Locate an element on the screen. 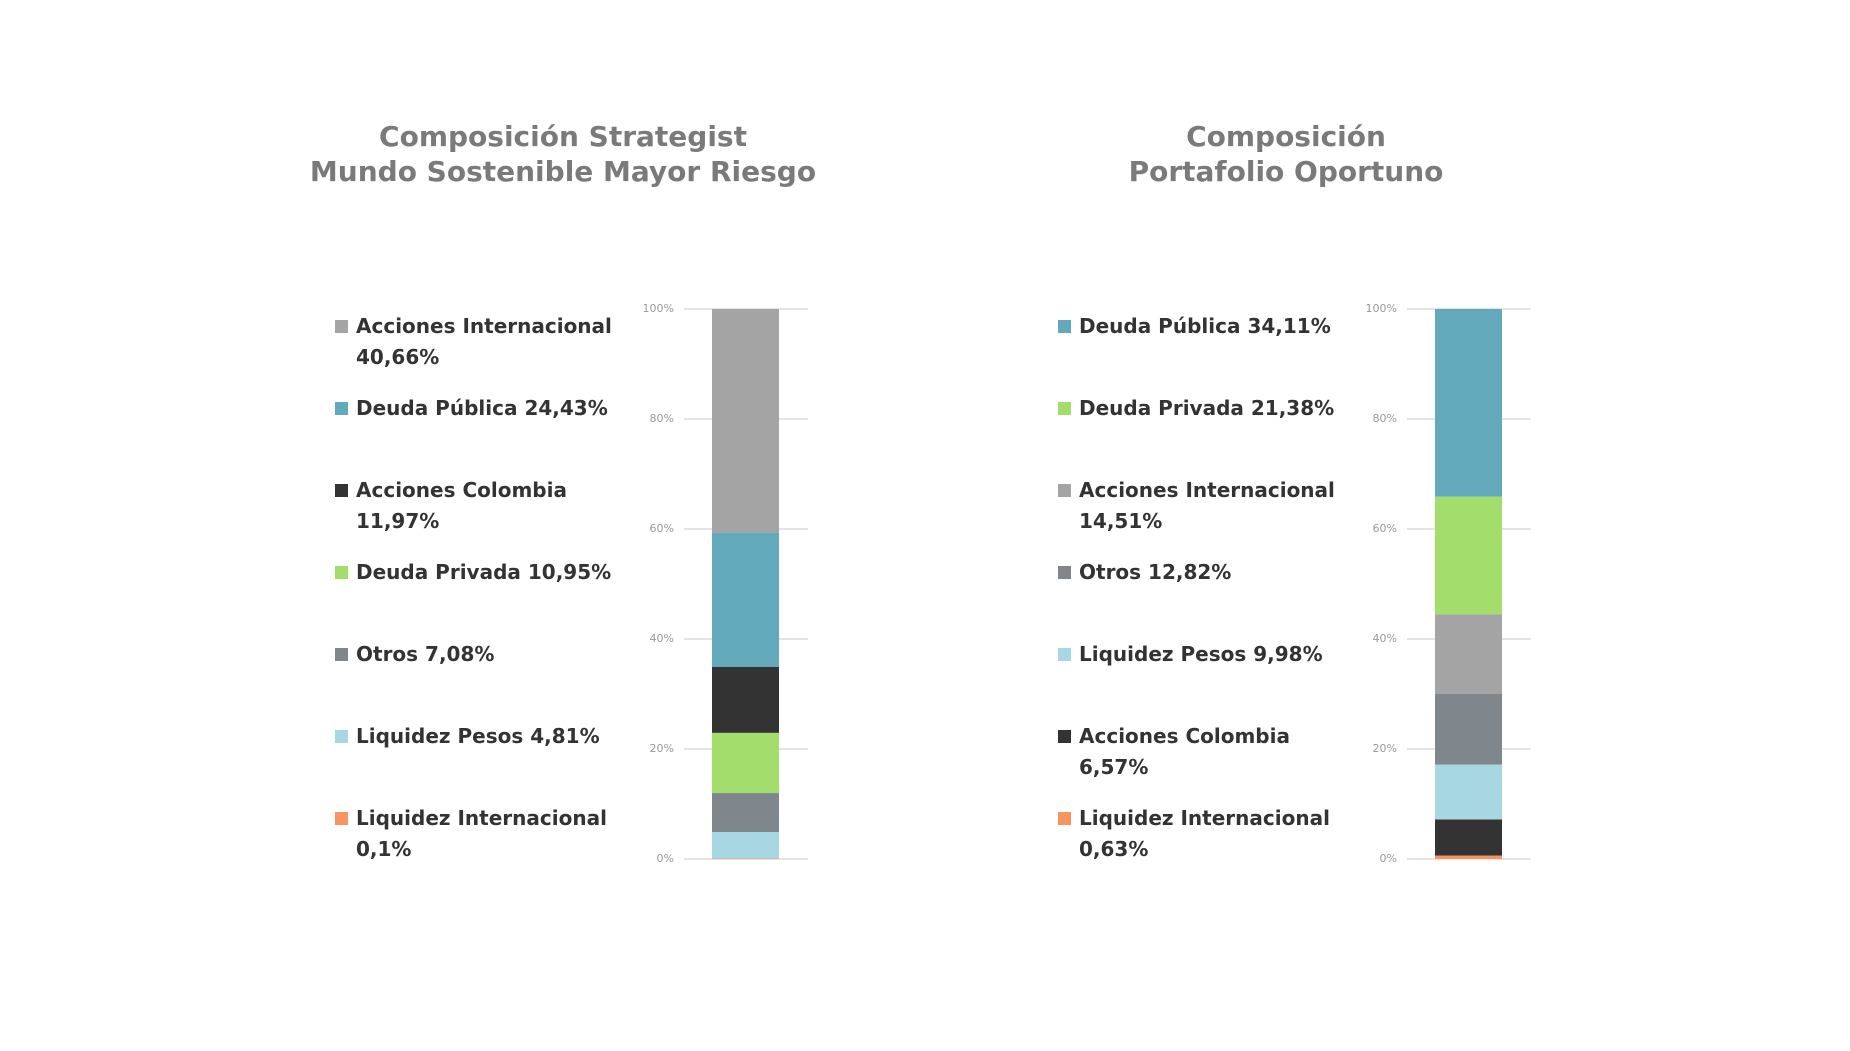  title-text: Composición Strategist is located at coordinates (563, 136).